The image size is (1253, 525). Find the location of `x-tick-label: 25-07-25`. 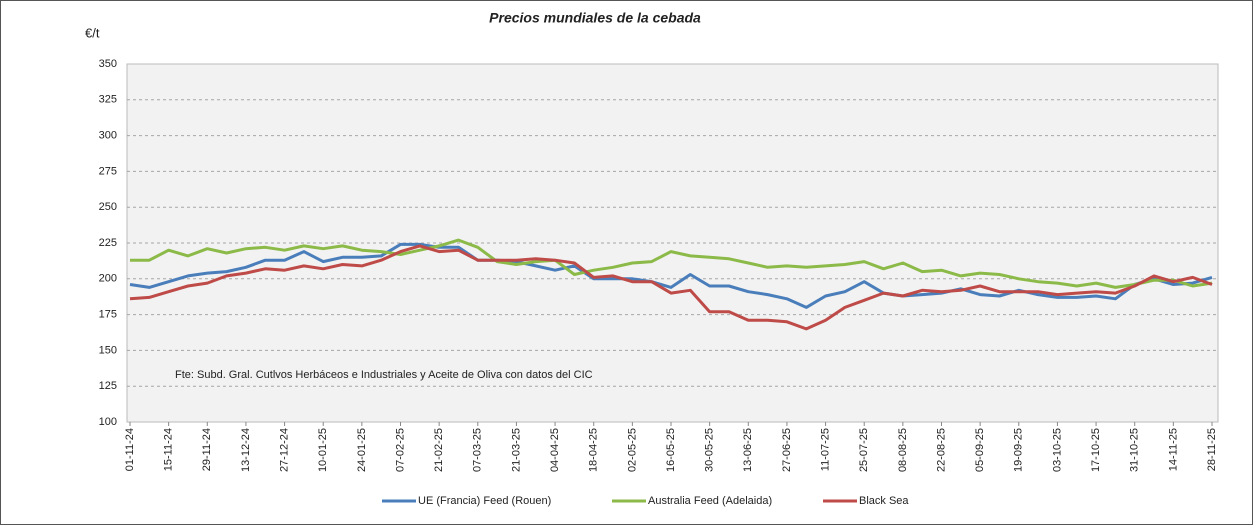

x-tick-label: 25-07-25 is located at coordinates (864, 450).